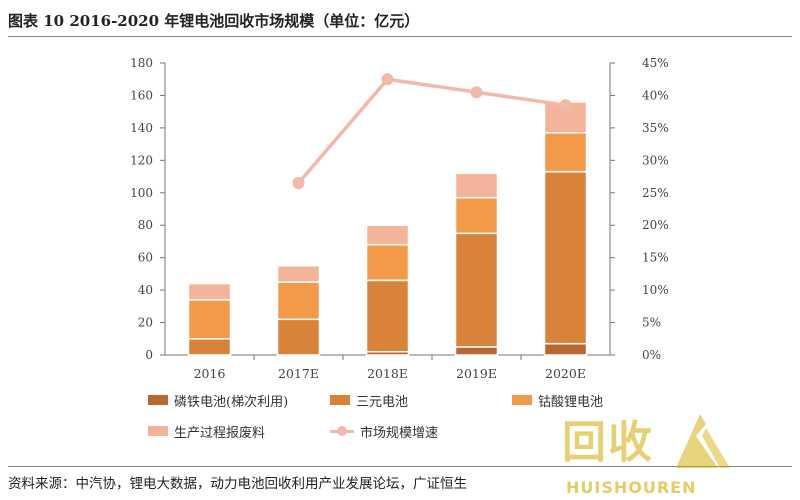 The height and width of the screenshot is (500, 800). I want to click on legend-item-lco: 钴酸锂电池, so click(558, 400).